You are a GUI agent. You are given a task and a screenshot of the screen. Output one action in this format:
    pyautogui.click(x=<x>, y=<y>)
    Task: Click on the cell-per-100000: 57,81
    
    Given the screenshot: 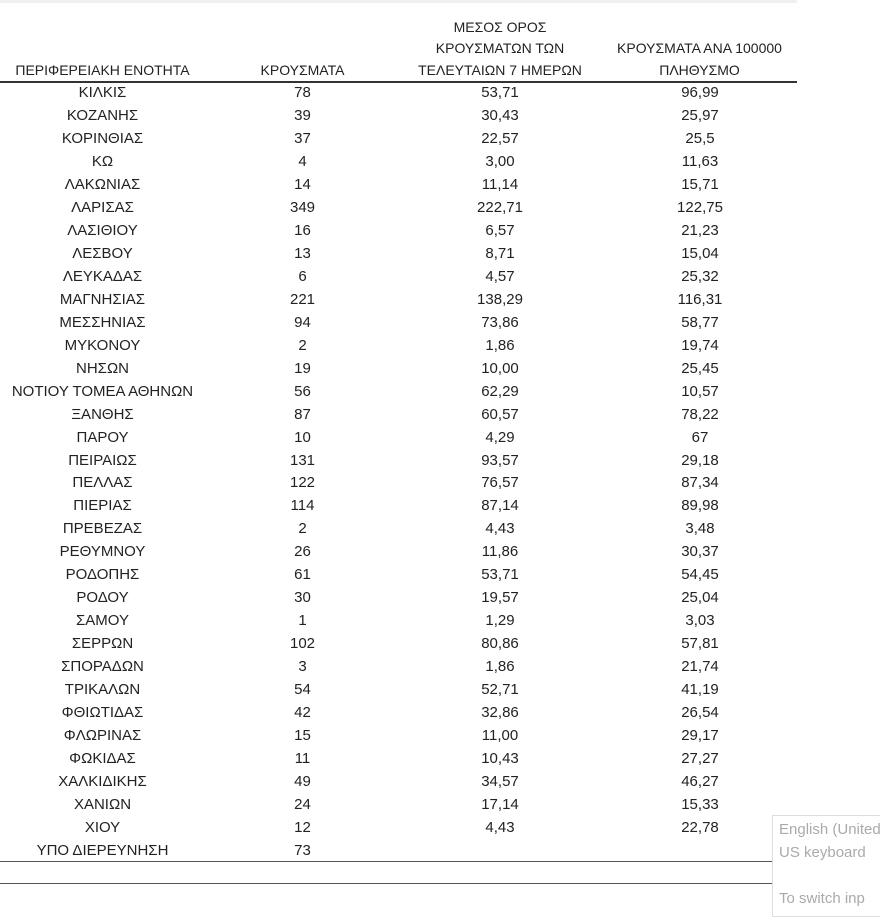 What is the action you would take?
    pyautogui.click(x=700, y=644)
    